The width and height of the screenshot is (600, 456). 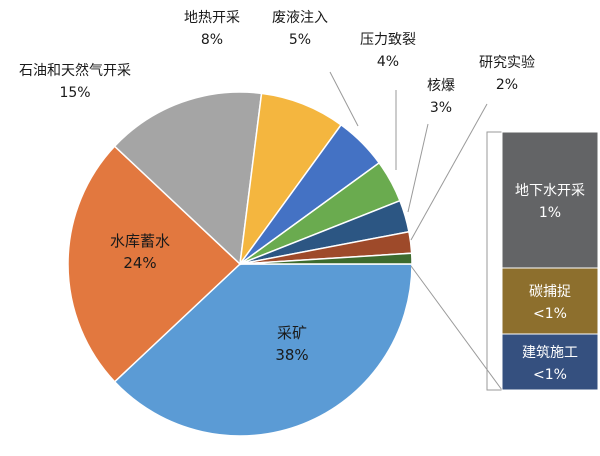 I want to click on slice-name-5: 压力致裂, so click(x=388, y=40).